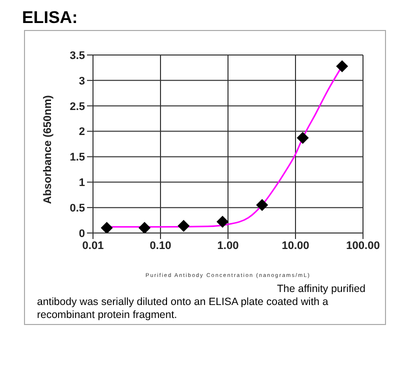  What do you see at coordinates (201, 302) in the screenshot?
I see `text: The affinity purified antibody was serially diluted onto an ELISA plate coated with a recombinant protein fragment.` at bounding box center [201, 302].